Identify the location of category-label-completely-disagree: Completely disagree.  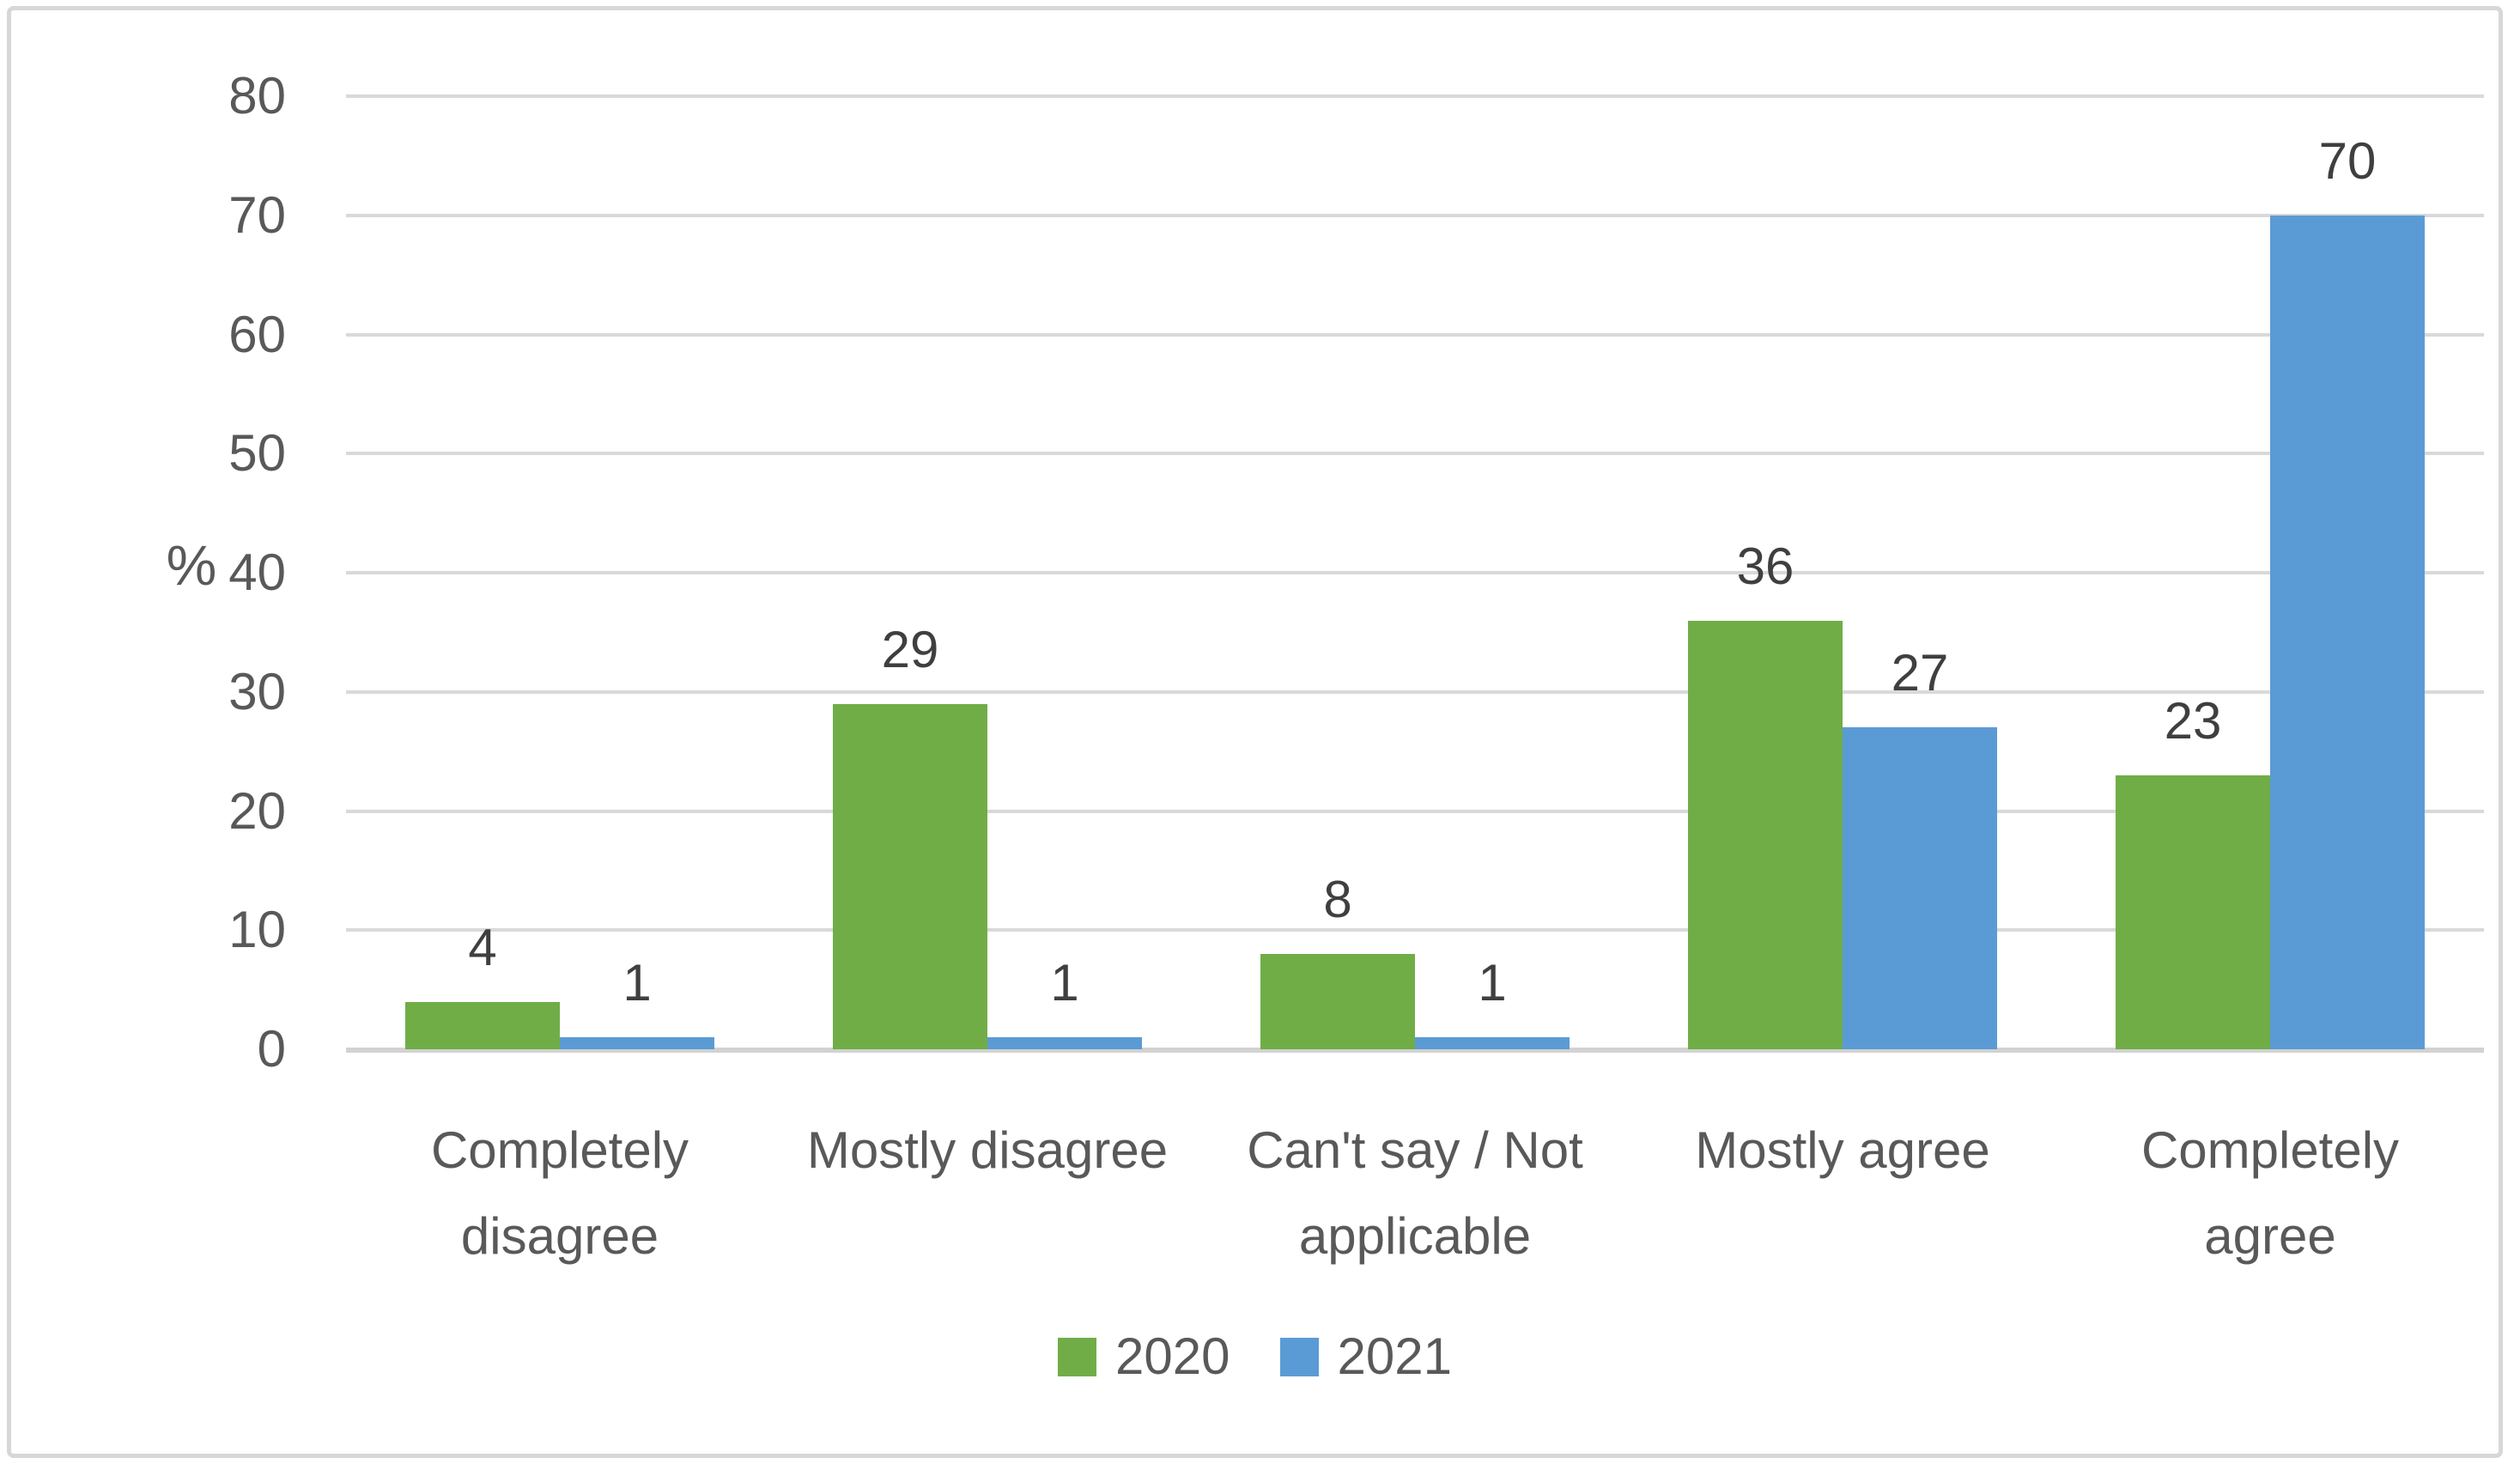
(559, 1193).